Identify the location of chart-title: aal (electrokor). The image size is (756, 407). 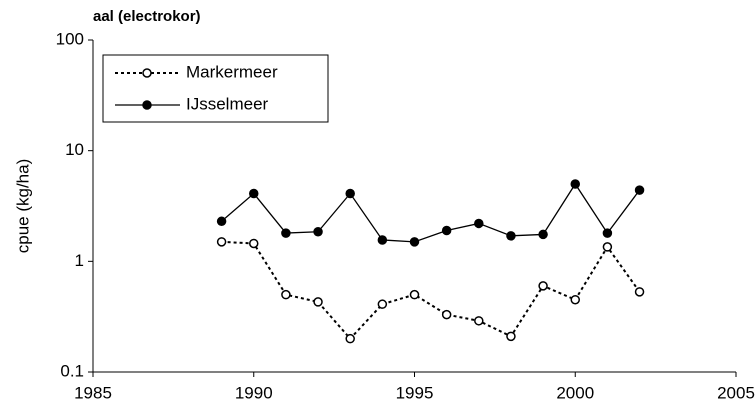
(147, 16).